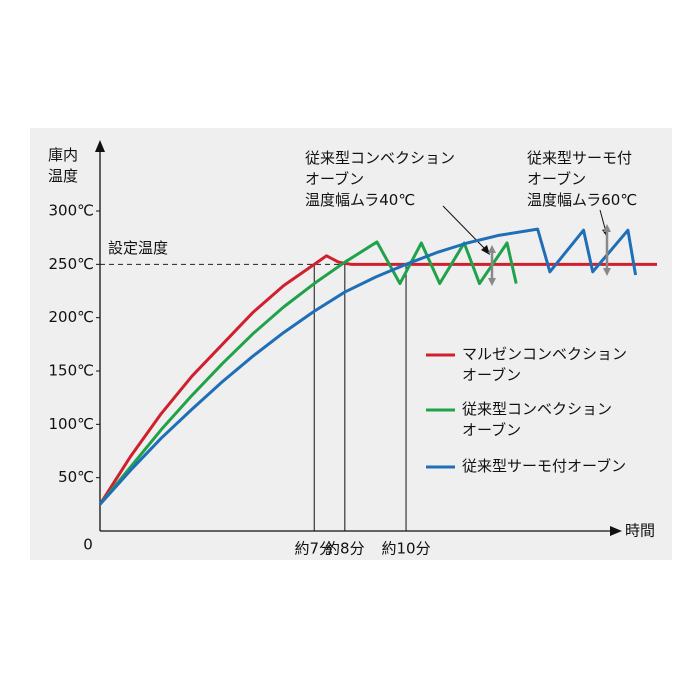 The width and height of the screenshot is (700, 700). Describe the element at coordinates (314, 549) in the screenshot. I see `x-tick-label: 約7分` at that location.